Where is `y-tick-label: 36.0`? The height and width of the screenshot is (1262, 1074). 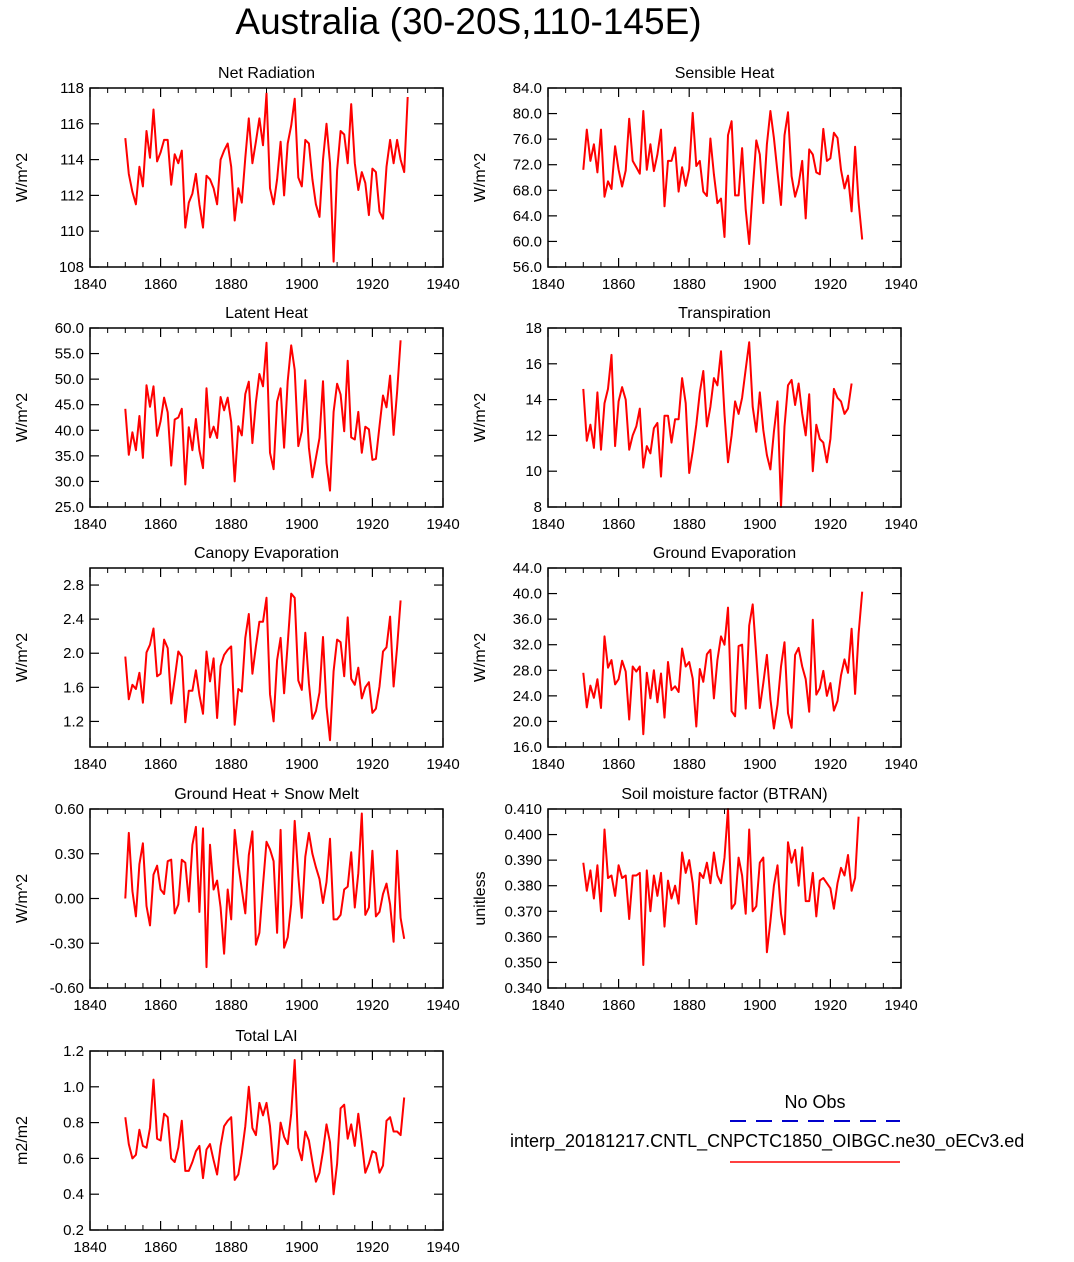
y-tick-label: 36.0 is located at coordinates (527, 619).